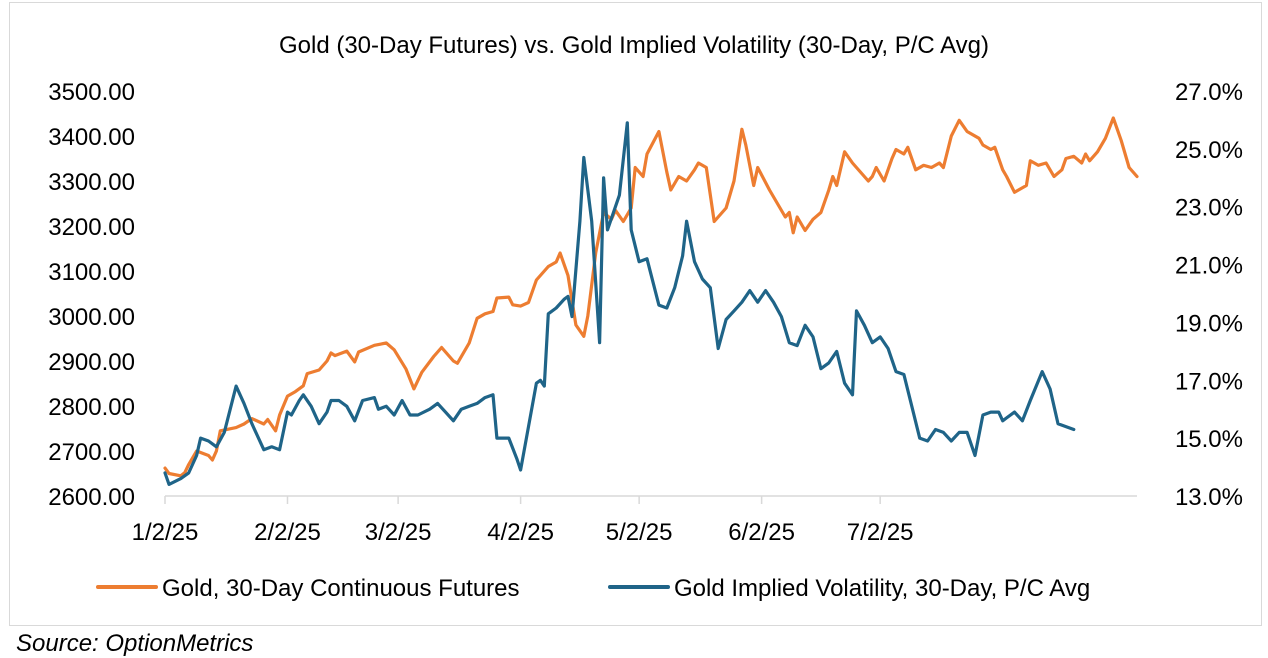 The height and width of the screenshot is (658, 1268). I want to click on y-left-tick-label: 3400.00, so click(91, 137).